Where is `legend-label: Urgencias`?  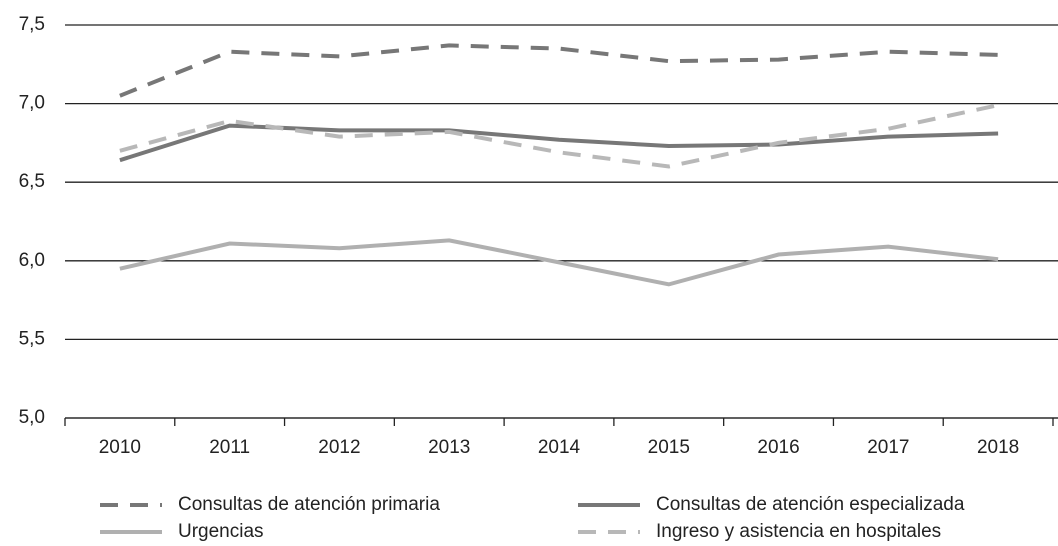
legend-label: Urgencias is located at coordinates (221, 531).